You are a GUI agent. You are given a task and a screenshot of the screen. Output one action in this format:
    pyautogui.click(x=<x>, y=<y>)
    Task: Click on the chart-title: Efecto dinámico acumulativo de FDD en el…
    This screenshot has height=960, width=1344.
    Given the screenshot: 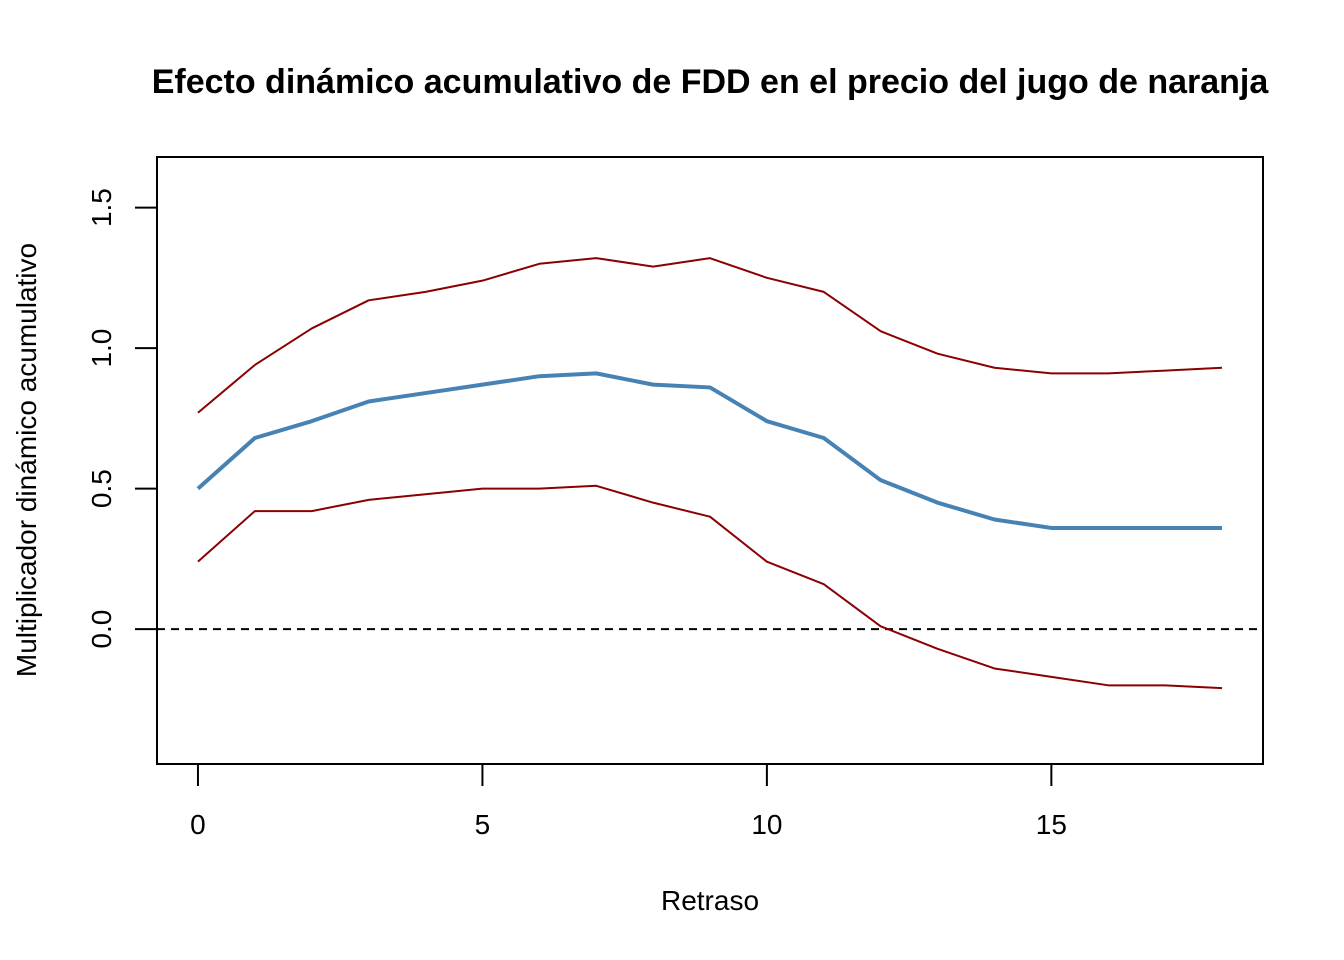 What is the action you would take?
    pyautogui.click(x=711, y=82)
    